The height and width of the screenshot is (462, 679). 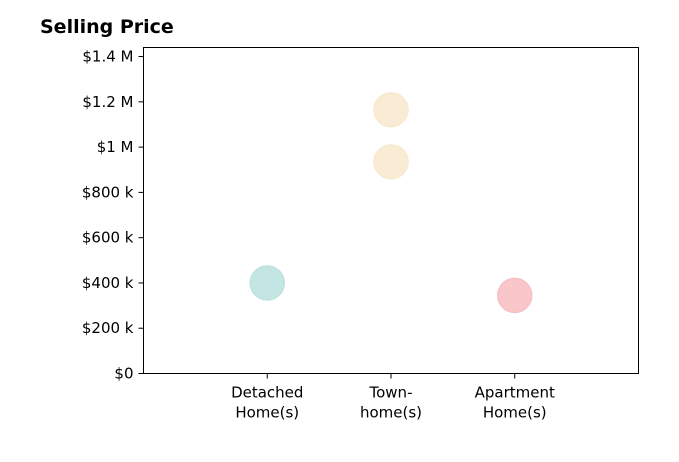 I want to click on chart-title: Selling Price, so click(x=107, y=27).